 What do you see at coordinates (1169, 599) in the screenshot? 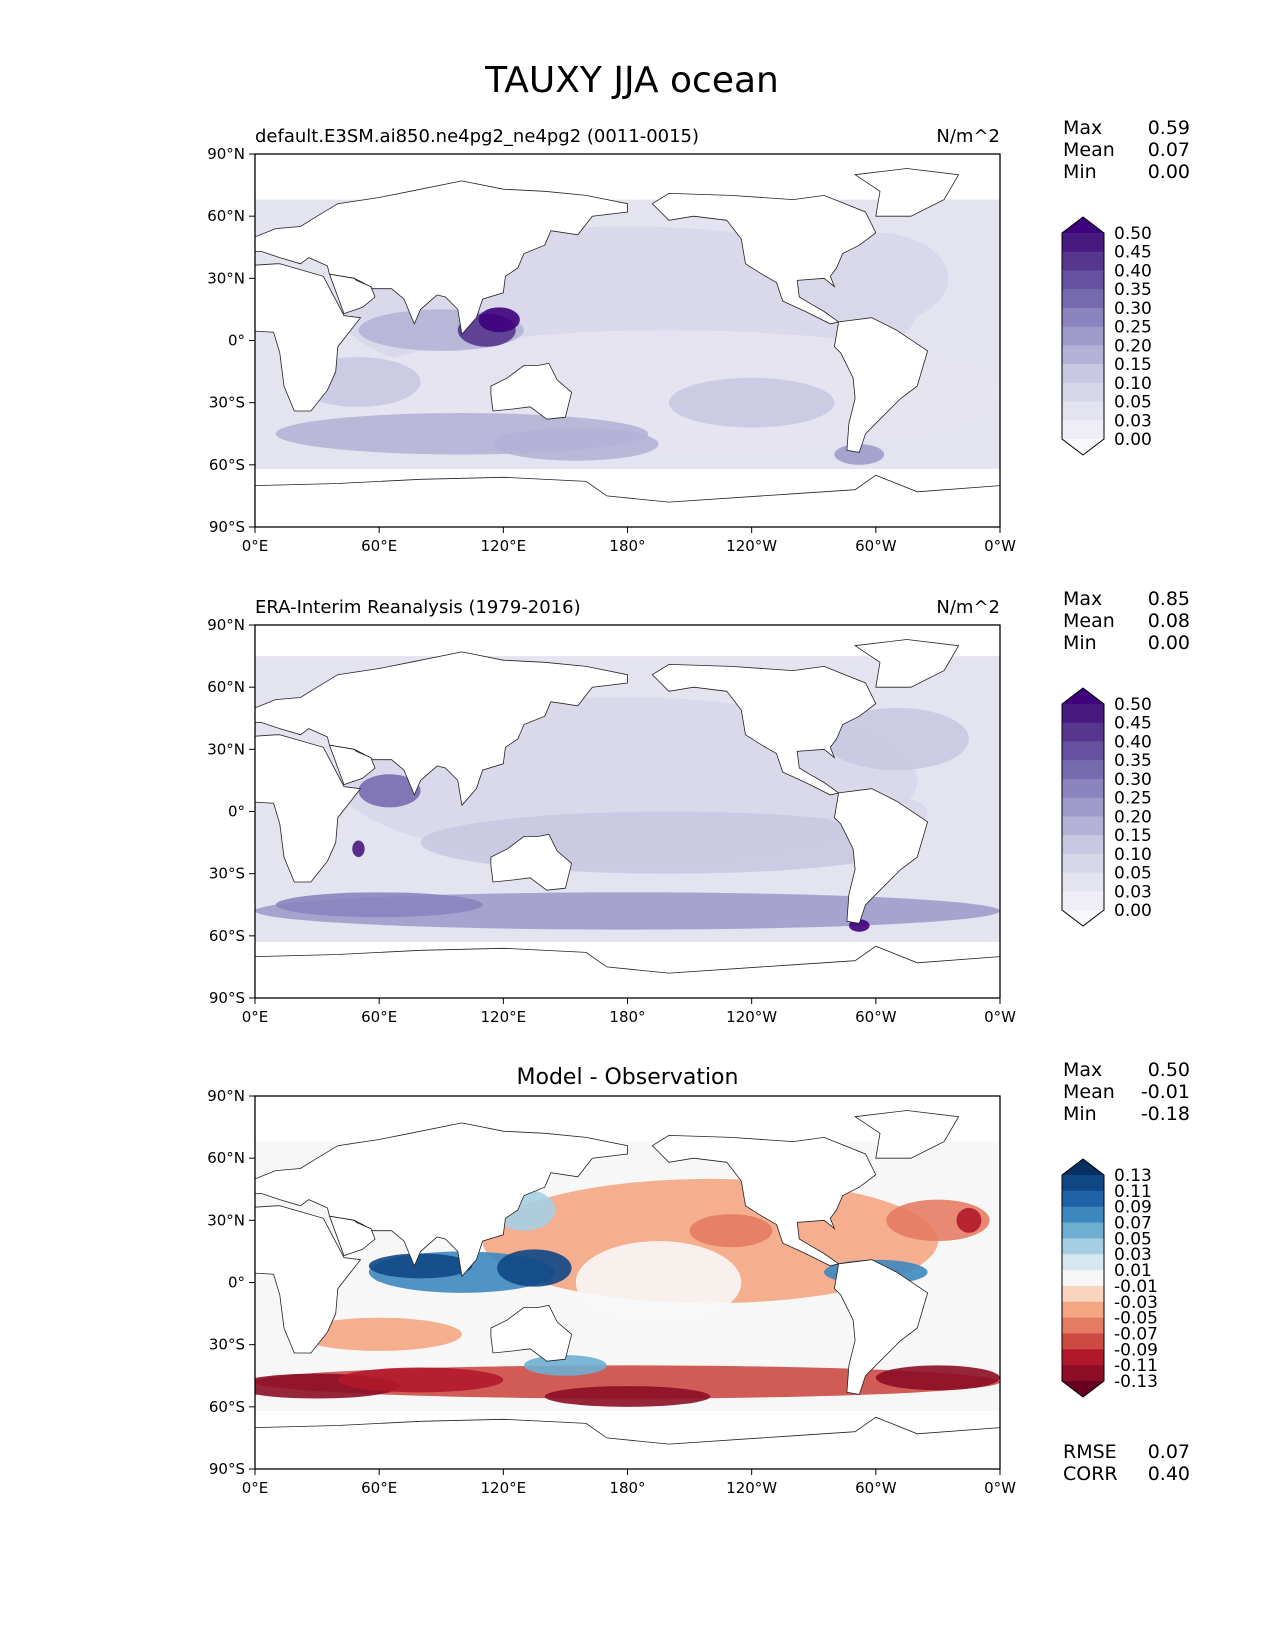
I see `stat-value: 0.85` at bounding box center [1169, 599].